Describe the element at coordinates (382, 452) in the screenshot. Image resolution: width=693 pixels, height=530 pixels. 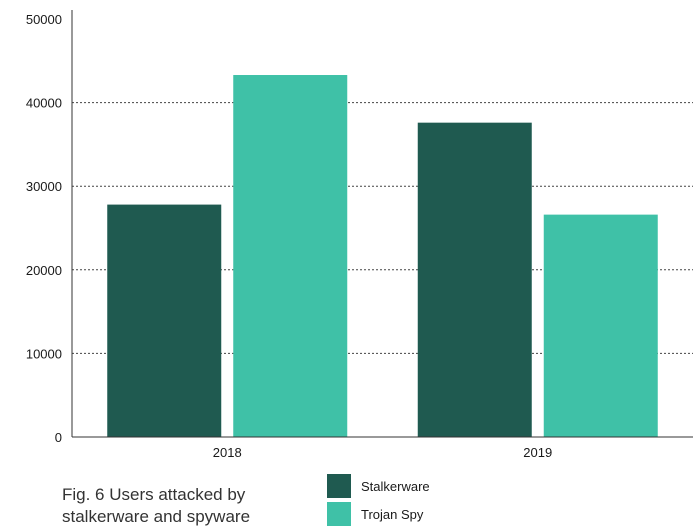
I see `x-axis-ticks: 2018 2019` at that location.